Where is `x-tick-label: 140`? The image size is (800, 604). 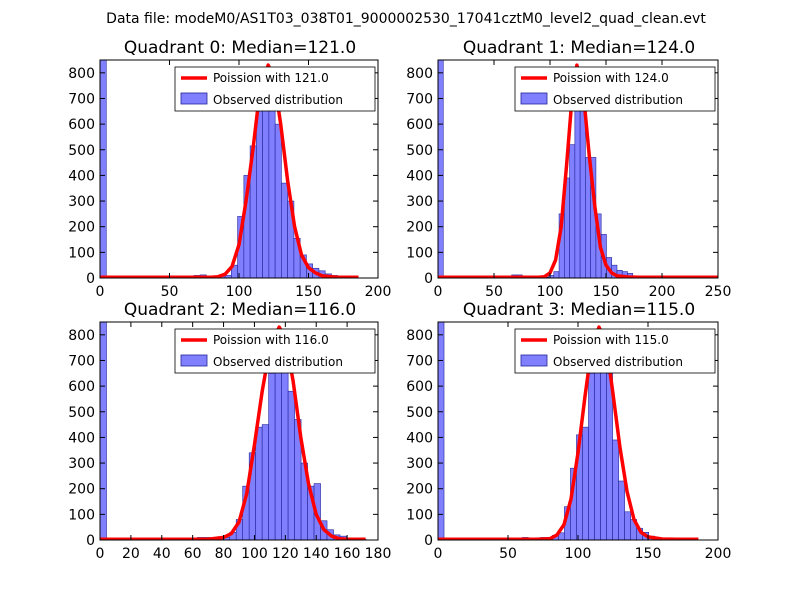 x-tick-label: 140 is located at coordinates (316, 554).